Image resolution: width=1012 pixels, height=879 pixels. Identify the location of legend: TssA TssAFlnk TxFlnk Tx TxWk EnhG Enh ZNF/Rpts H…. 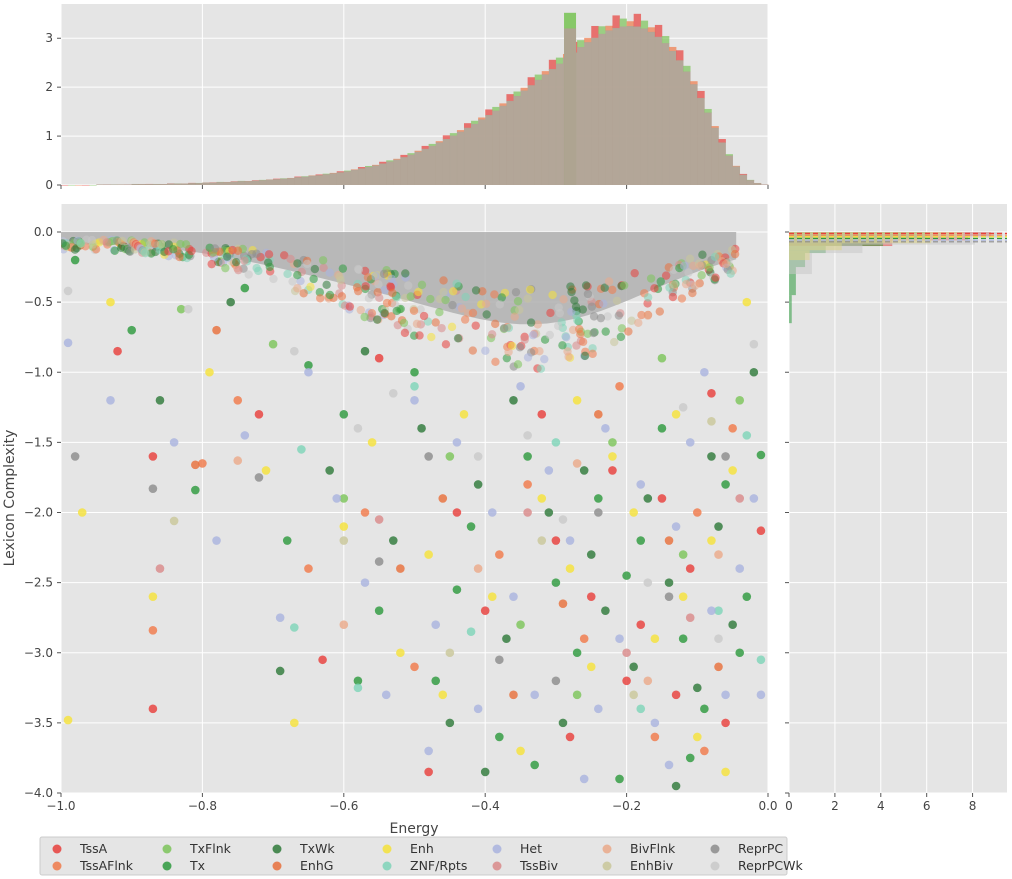
(421, 856).